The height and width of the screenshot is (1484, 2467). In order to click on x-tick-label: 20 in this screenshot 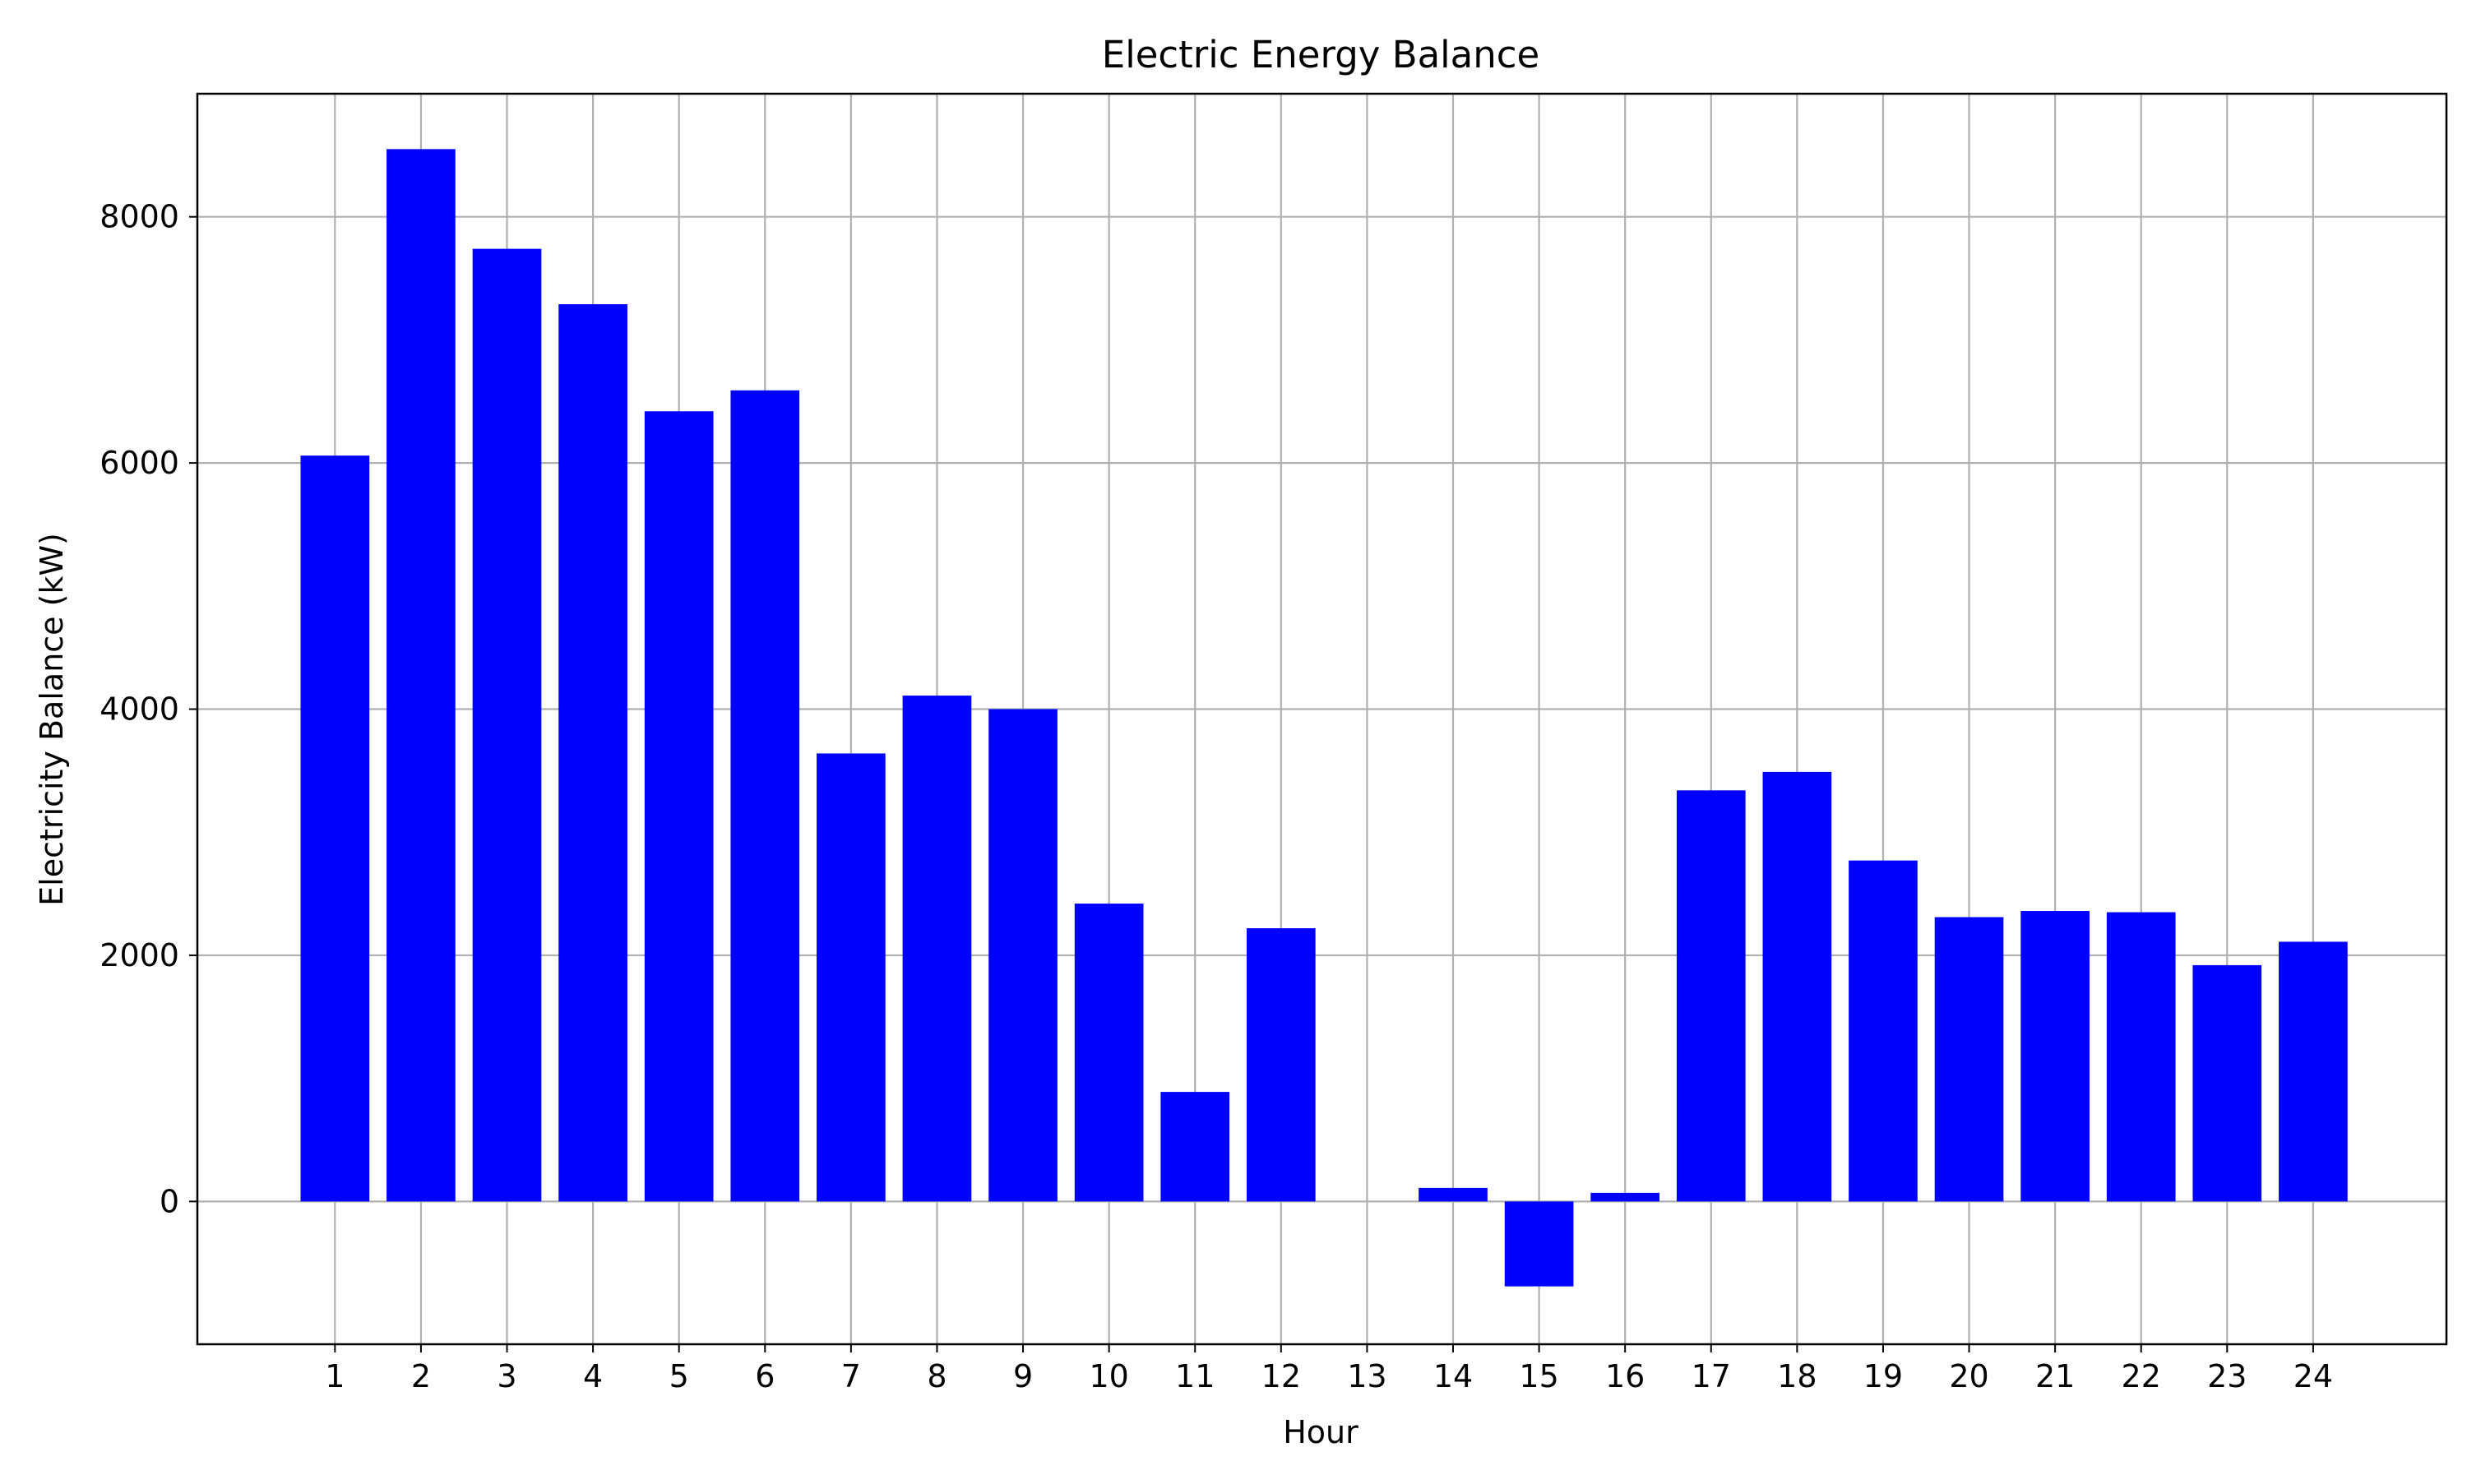, I will do `click(1969, 1376)`.